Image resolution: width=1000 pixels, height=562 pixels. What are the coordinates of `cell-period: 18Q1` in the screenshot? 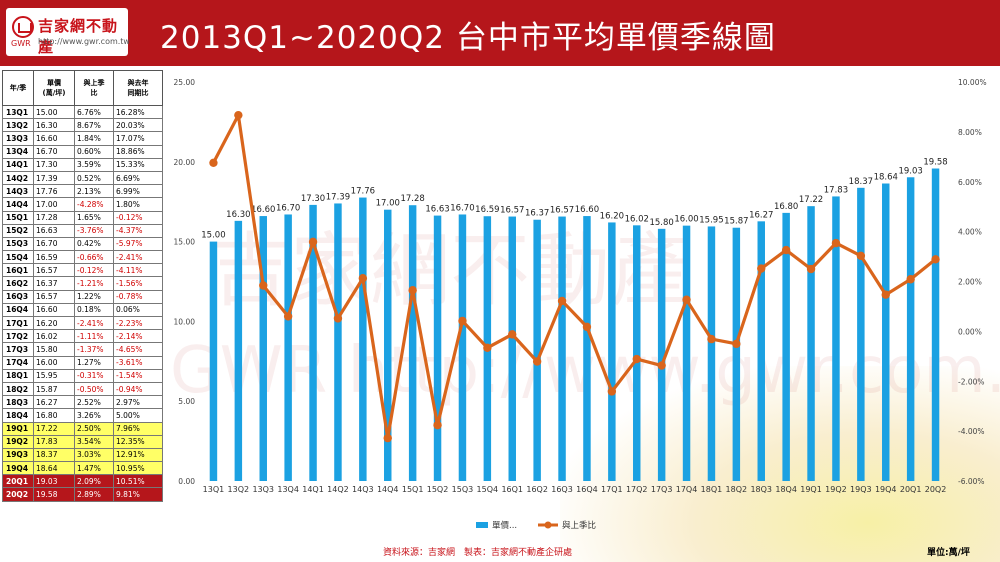 It's located at (18, 375).